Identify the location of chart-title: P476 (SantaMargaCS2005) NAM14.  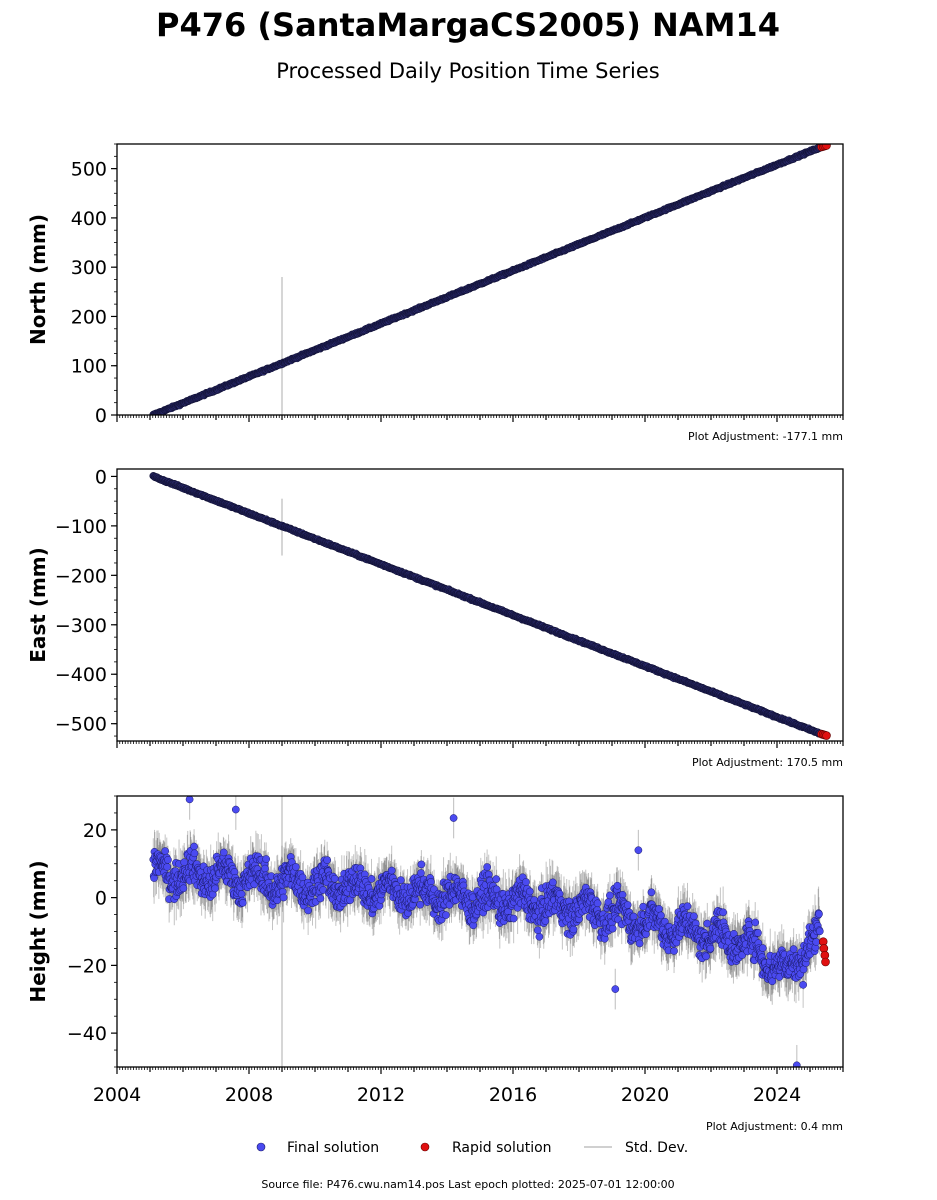
(468, 25).